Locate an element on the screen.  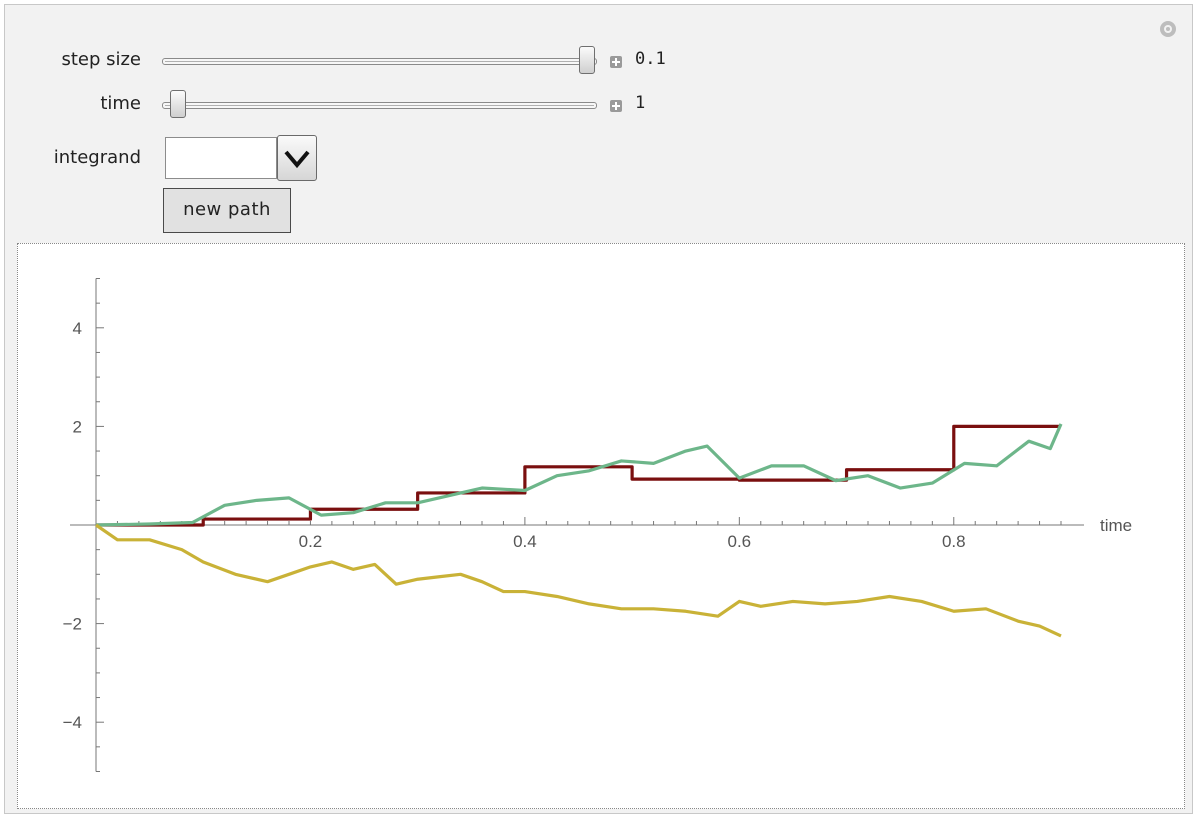
x-tick-label: 0.4 is located at coordinates (525, 541).